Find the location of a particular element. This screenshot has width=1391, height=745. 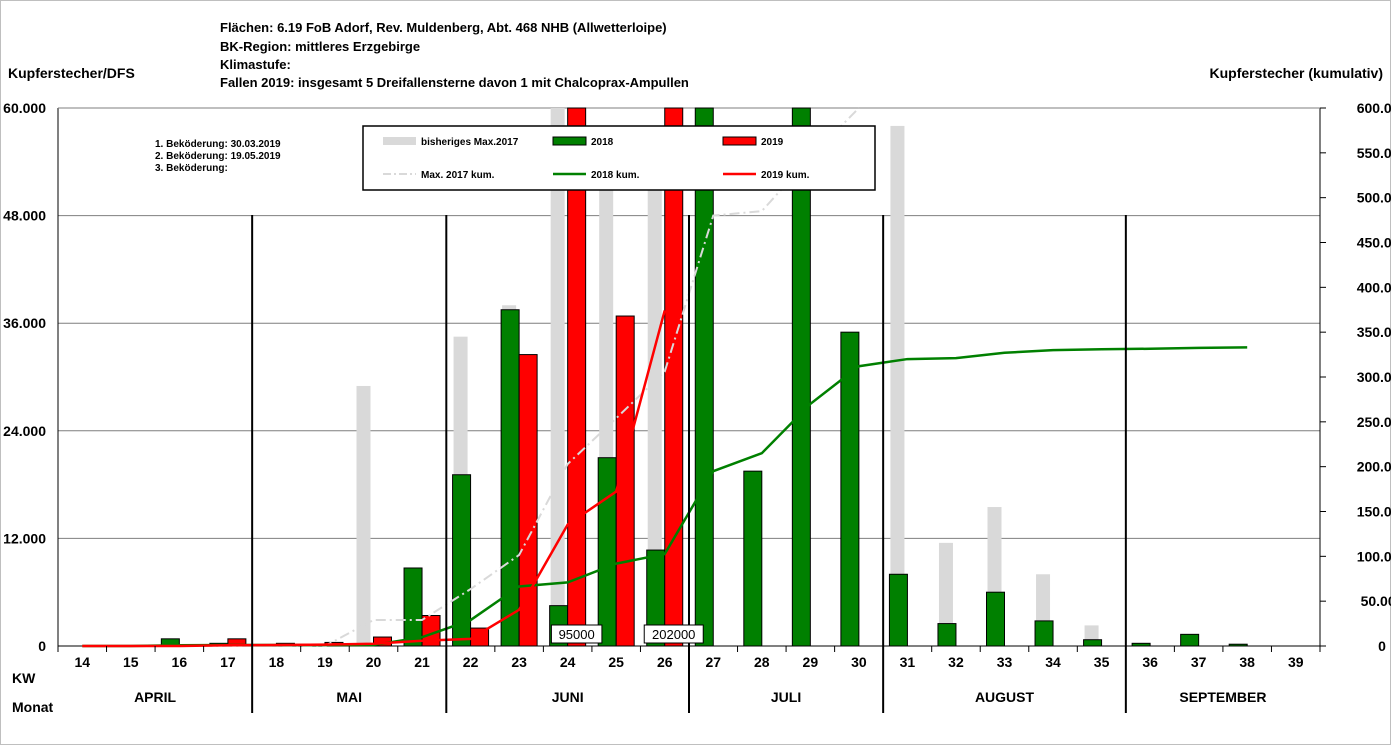

month-row-title: Monat is located at coordinates (33, 707).